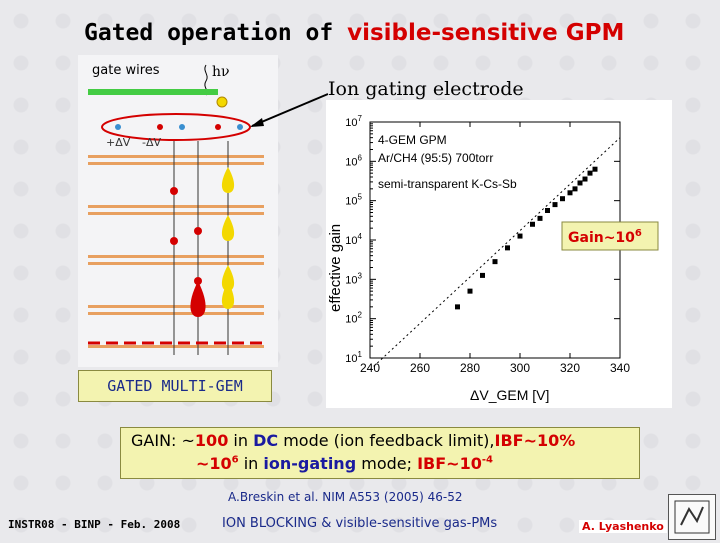 The width and height of the screenshot is (720, 543). I want to click on footer-author: A. Lyashenko, so click(623, 526).